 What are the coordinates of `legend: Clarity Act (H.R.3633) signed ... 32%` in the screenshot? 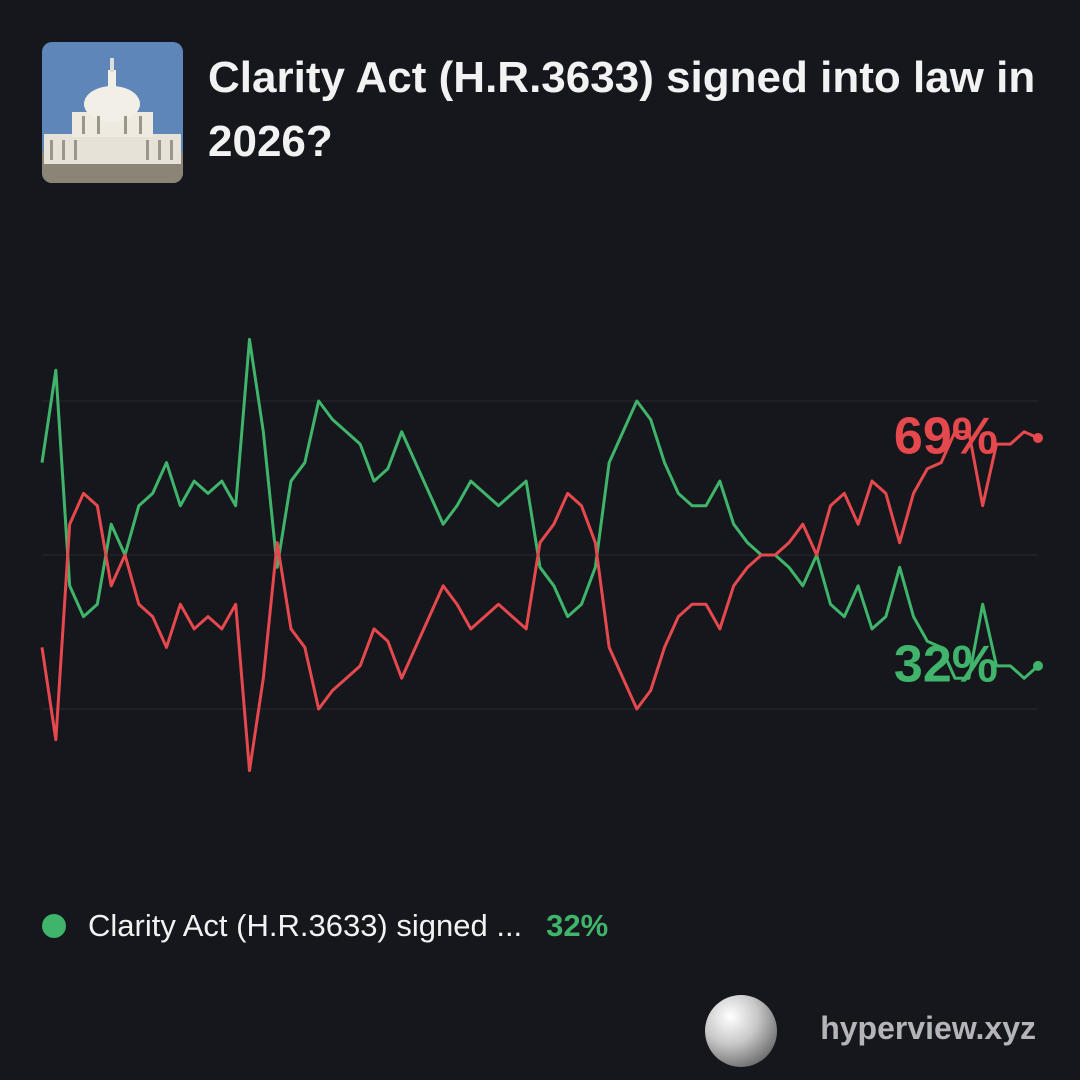 It's located at (325, 926).